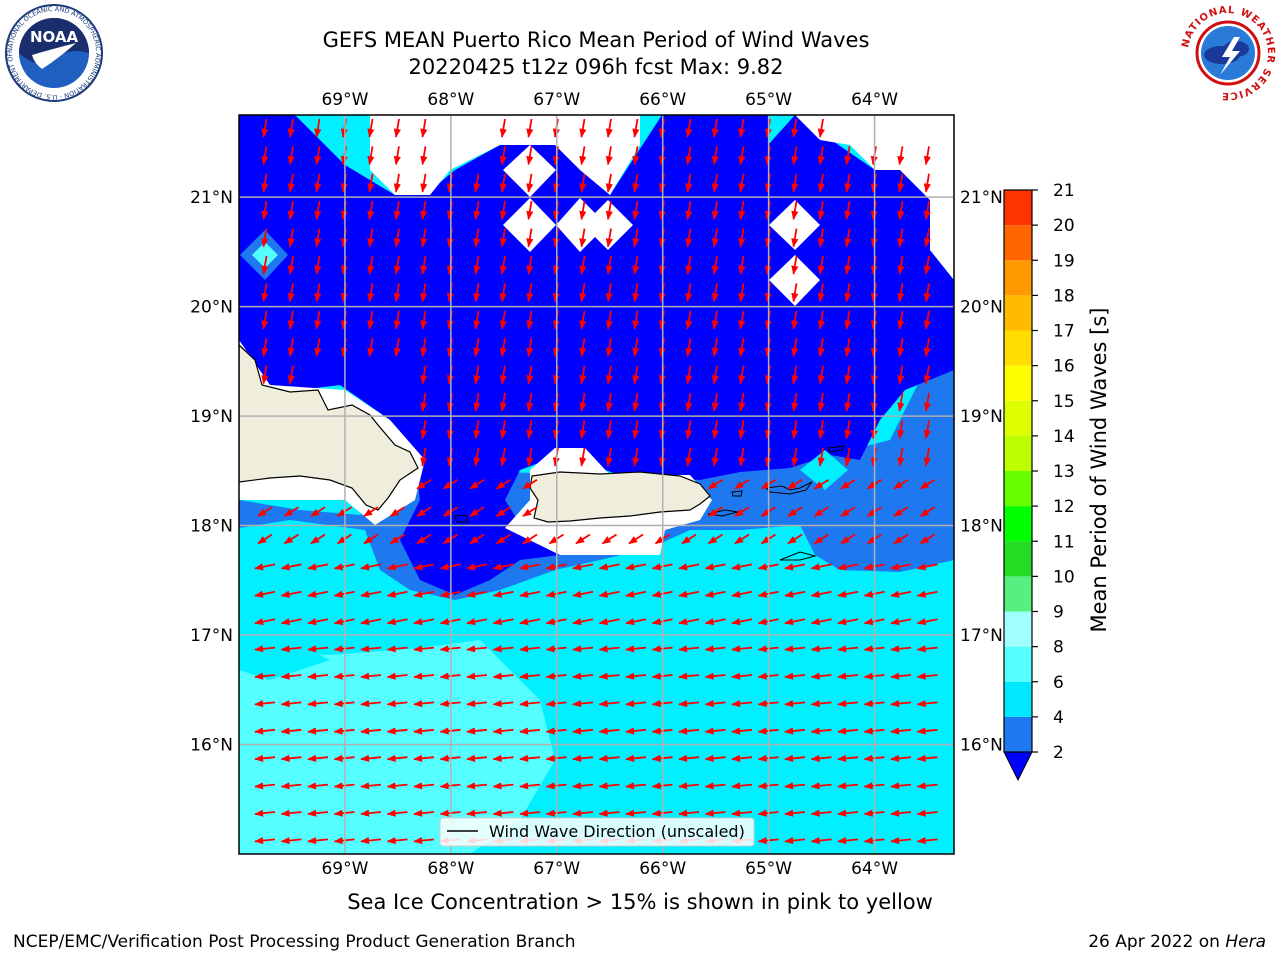  What do you see at coordinates (211, 636) in the screenshot?
I see `axis-tick-label: 17°N` at bounding box center [211, 636].